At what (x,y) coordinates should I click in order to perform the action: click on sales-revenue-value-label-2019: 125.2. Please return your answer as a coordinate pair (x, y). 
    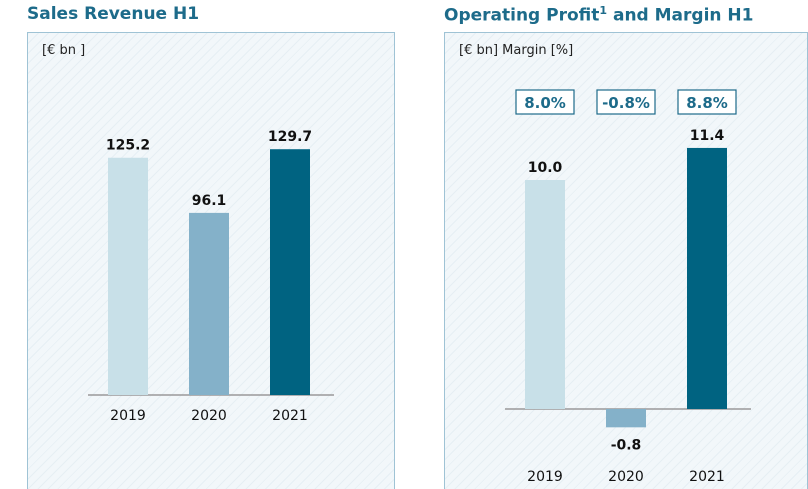
    Looking at the image, I should click on (128, 146).